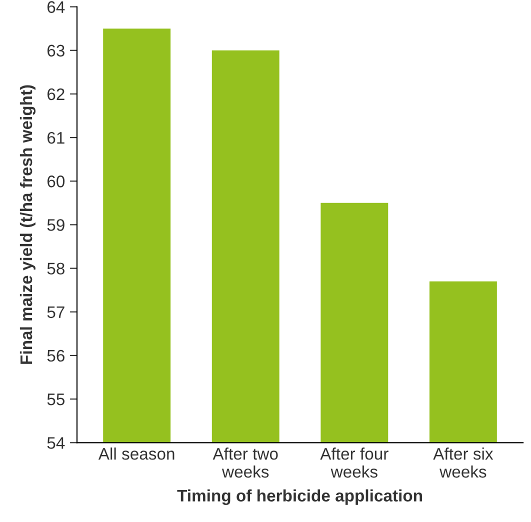 This screenshot has width=531, height=522. Describe the element at coordinates (55, 312) in the screenshot. I see `y-tick-label: 57` at that location.